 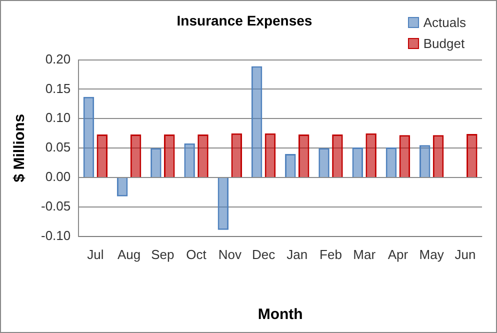 What do you see at coordinates (444, 22) in the screenshot?
I see `legend-label: Actuals` at bounding box center [444, 22].